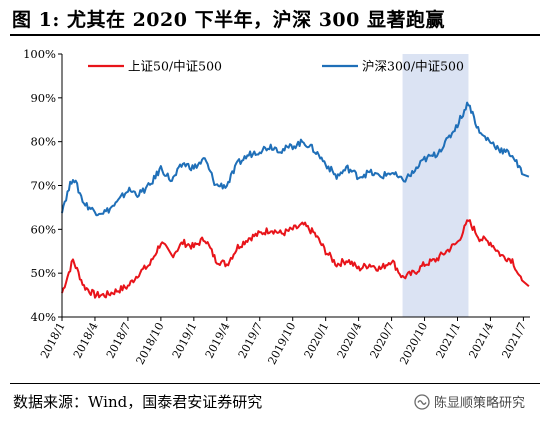 The width and height of the screenshot is (550, 422). I want to click on wechat-icon, so click(422, 401).